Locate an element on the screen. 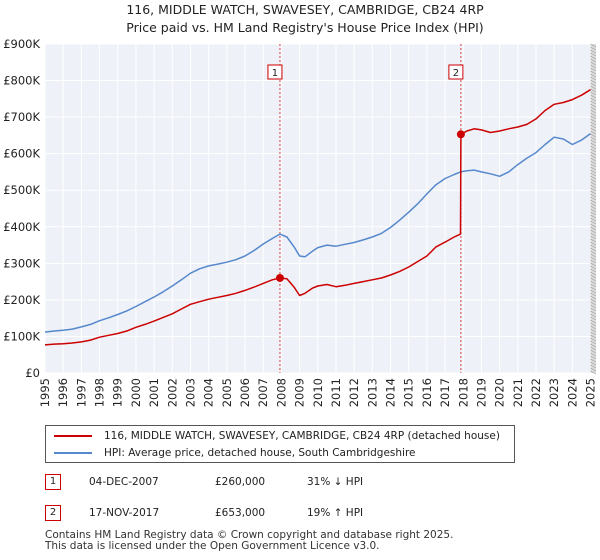  y-tick-label: £500K is located at coordinates (21, 190).